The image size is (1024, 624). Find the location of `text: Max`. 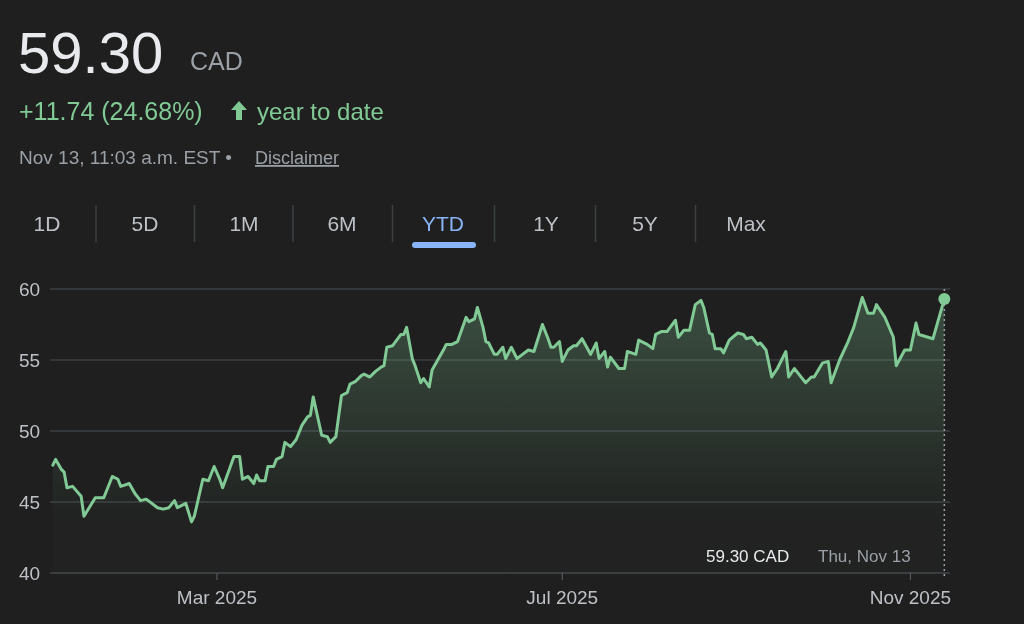

text: Max is located at coordinates (746, 223).